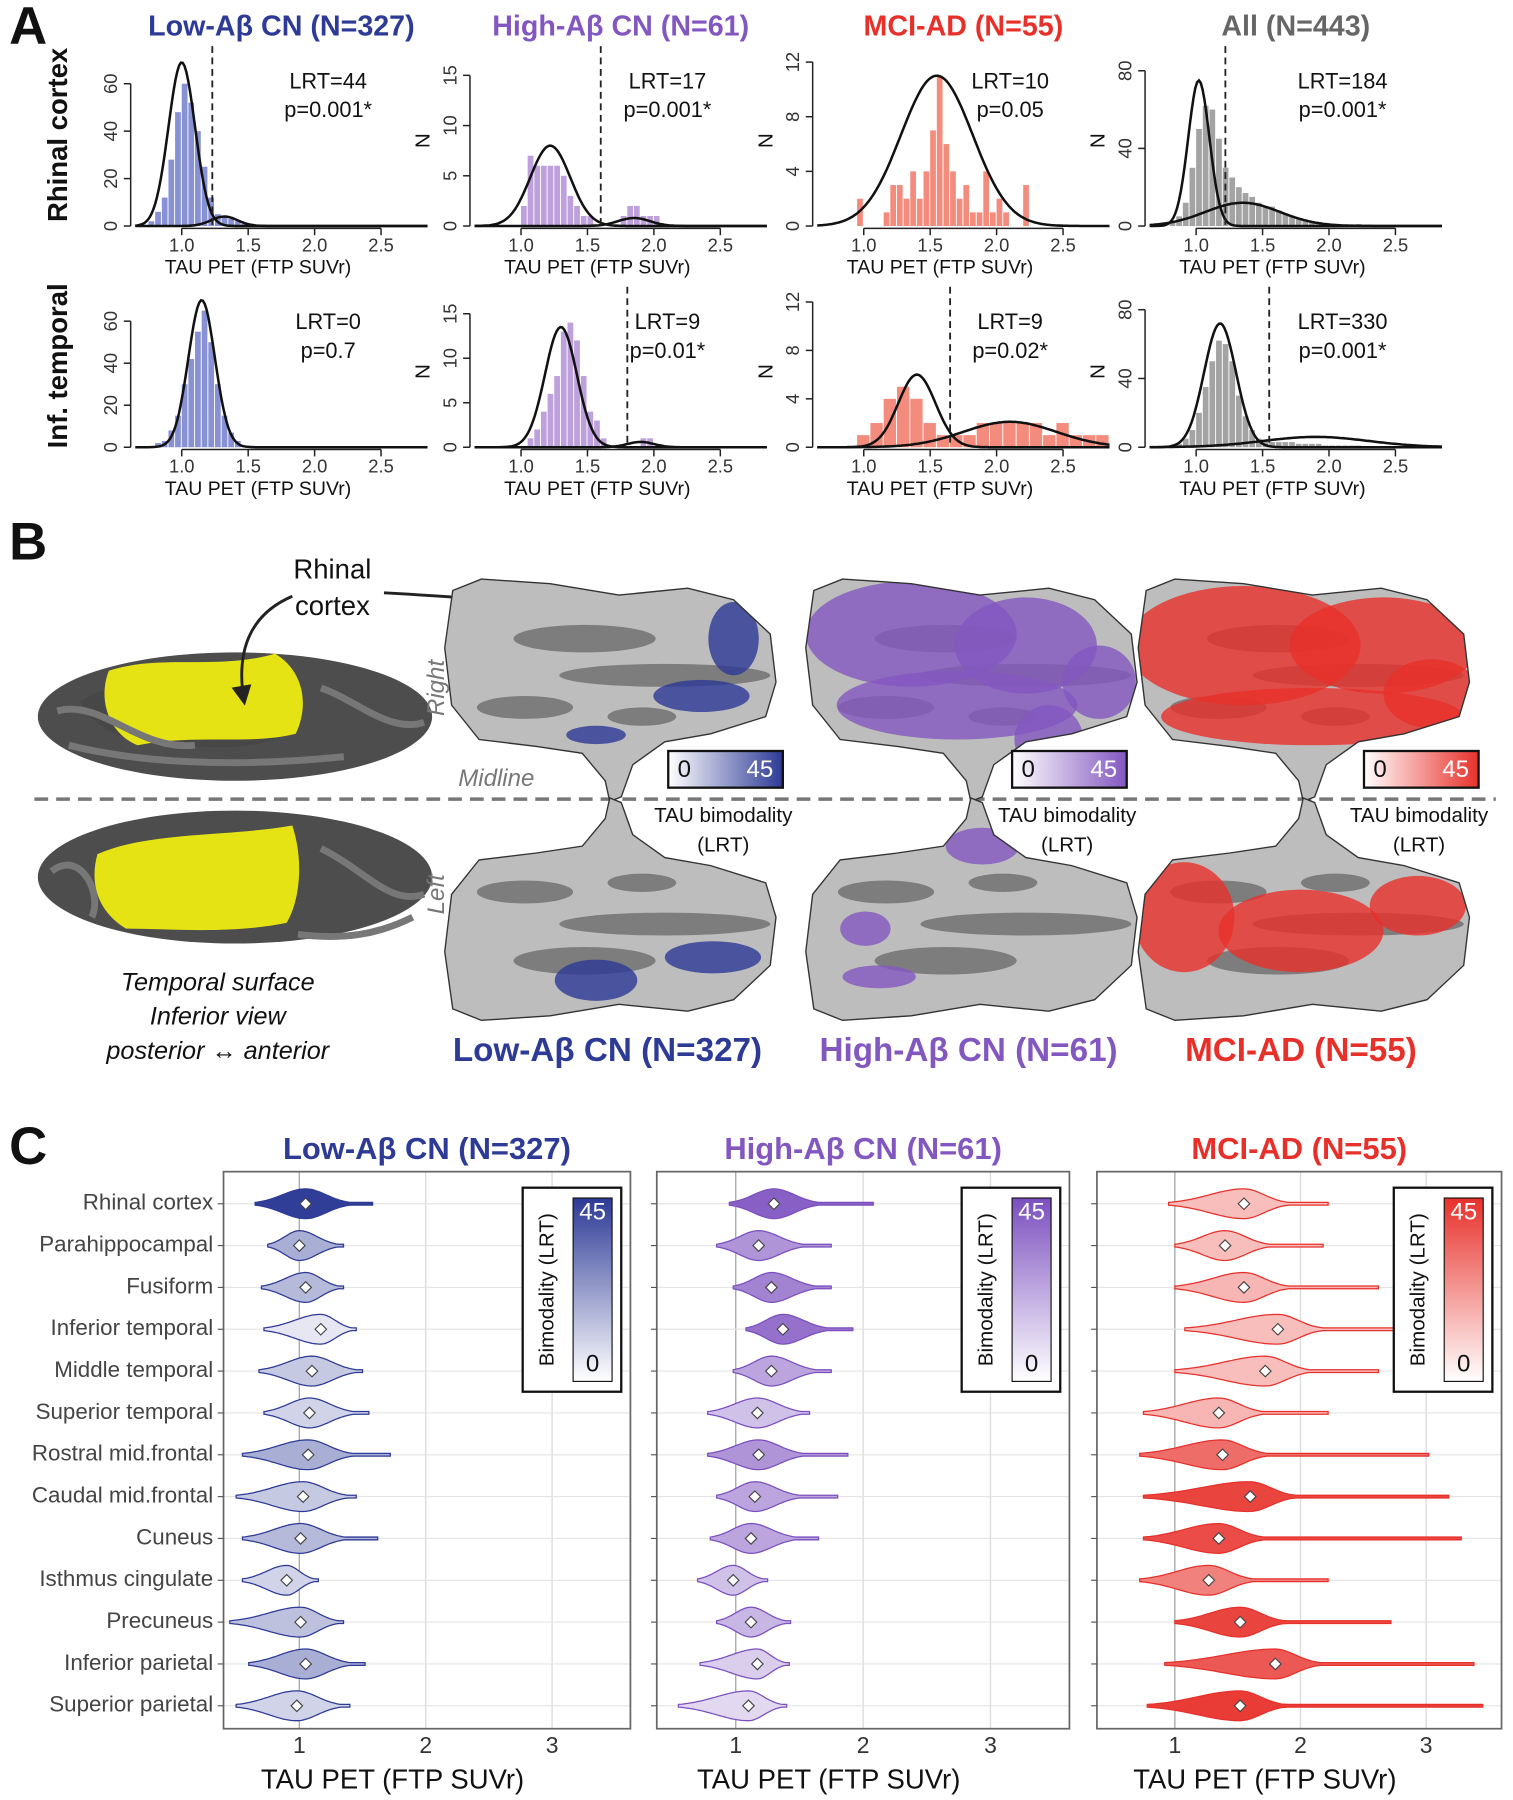 The height and width of the screenshot is (1800, 1513). What do you see at coordinates (57, 134) in the screenshot?
I see `row-label: Rhinal cortex` at bounding box center [57, 134].